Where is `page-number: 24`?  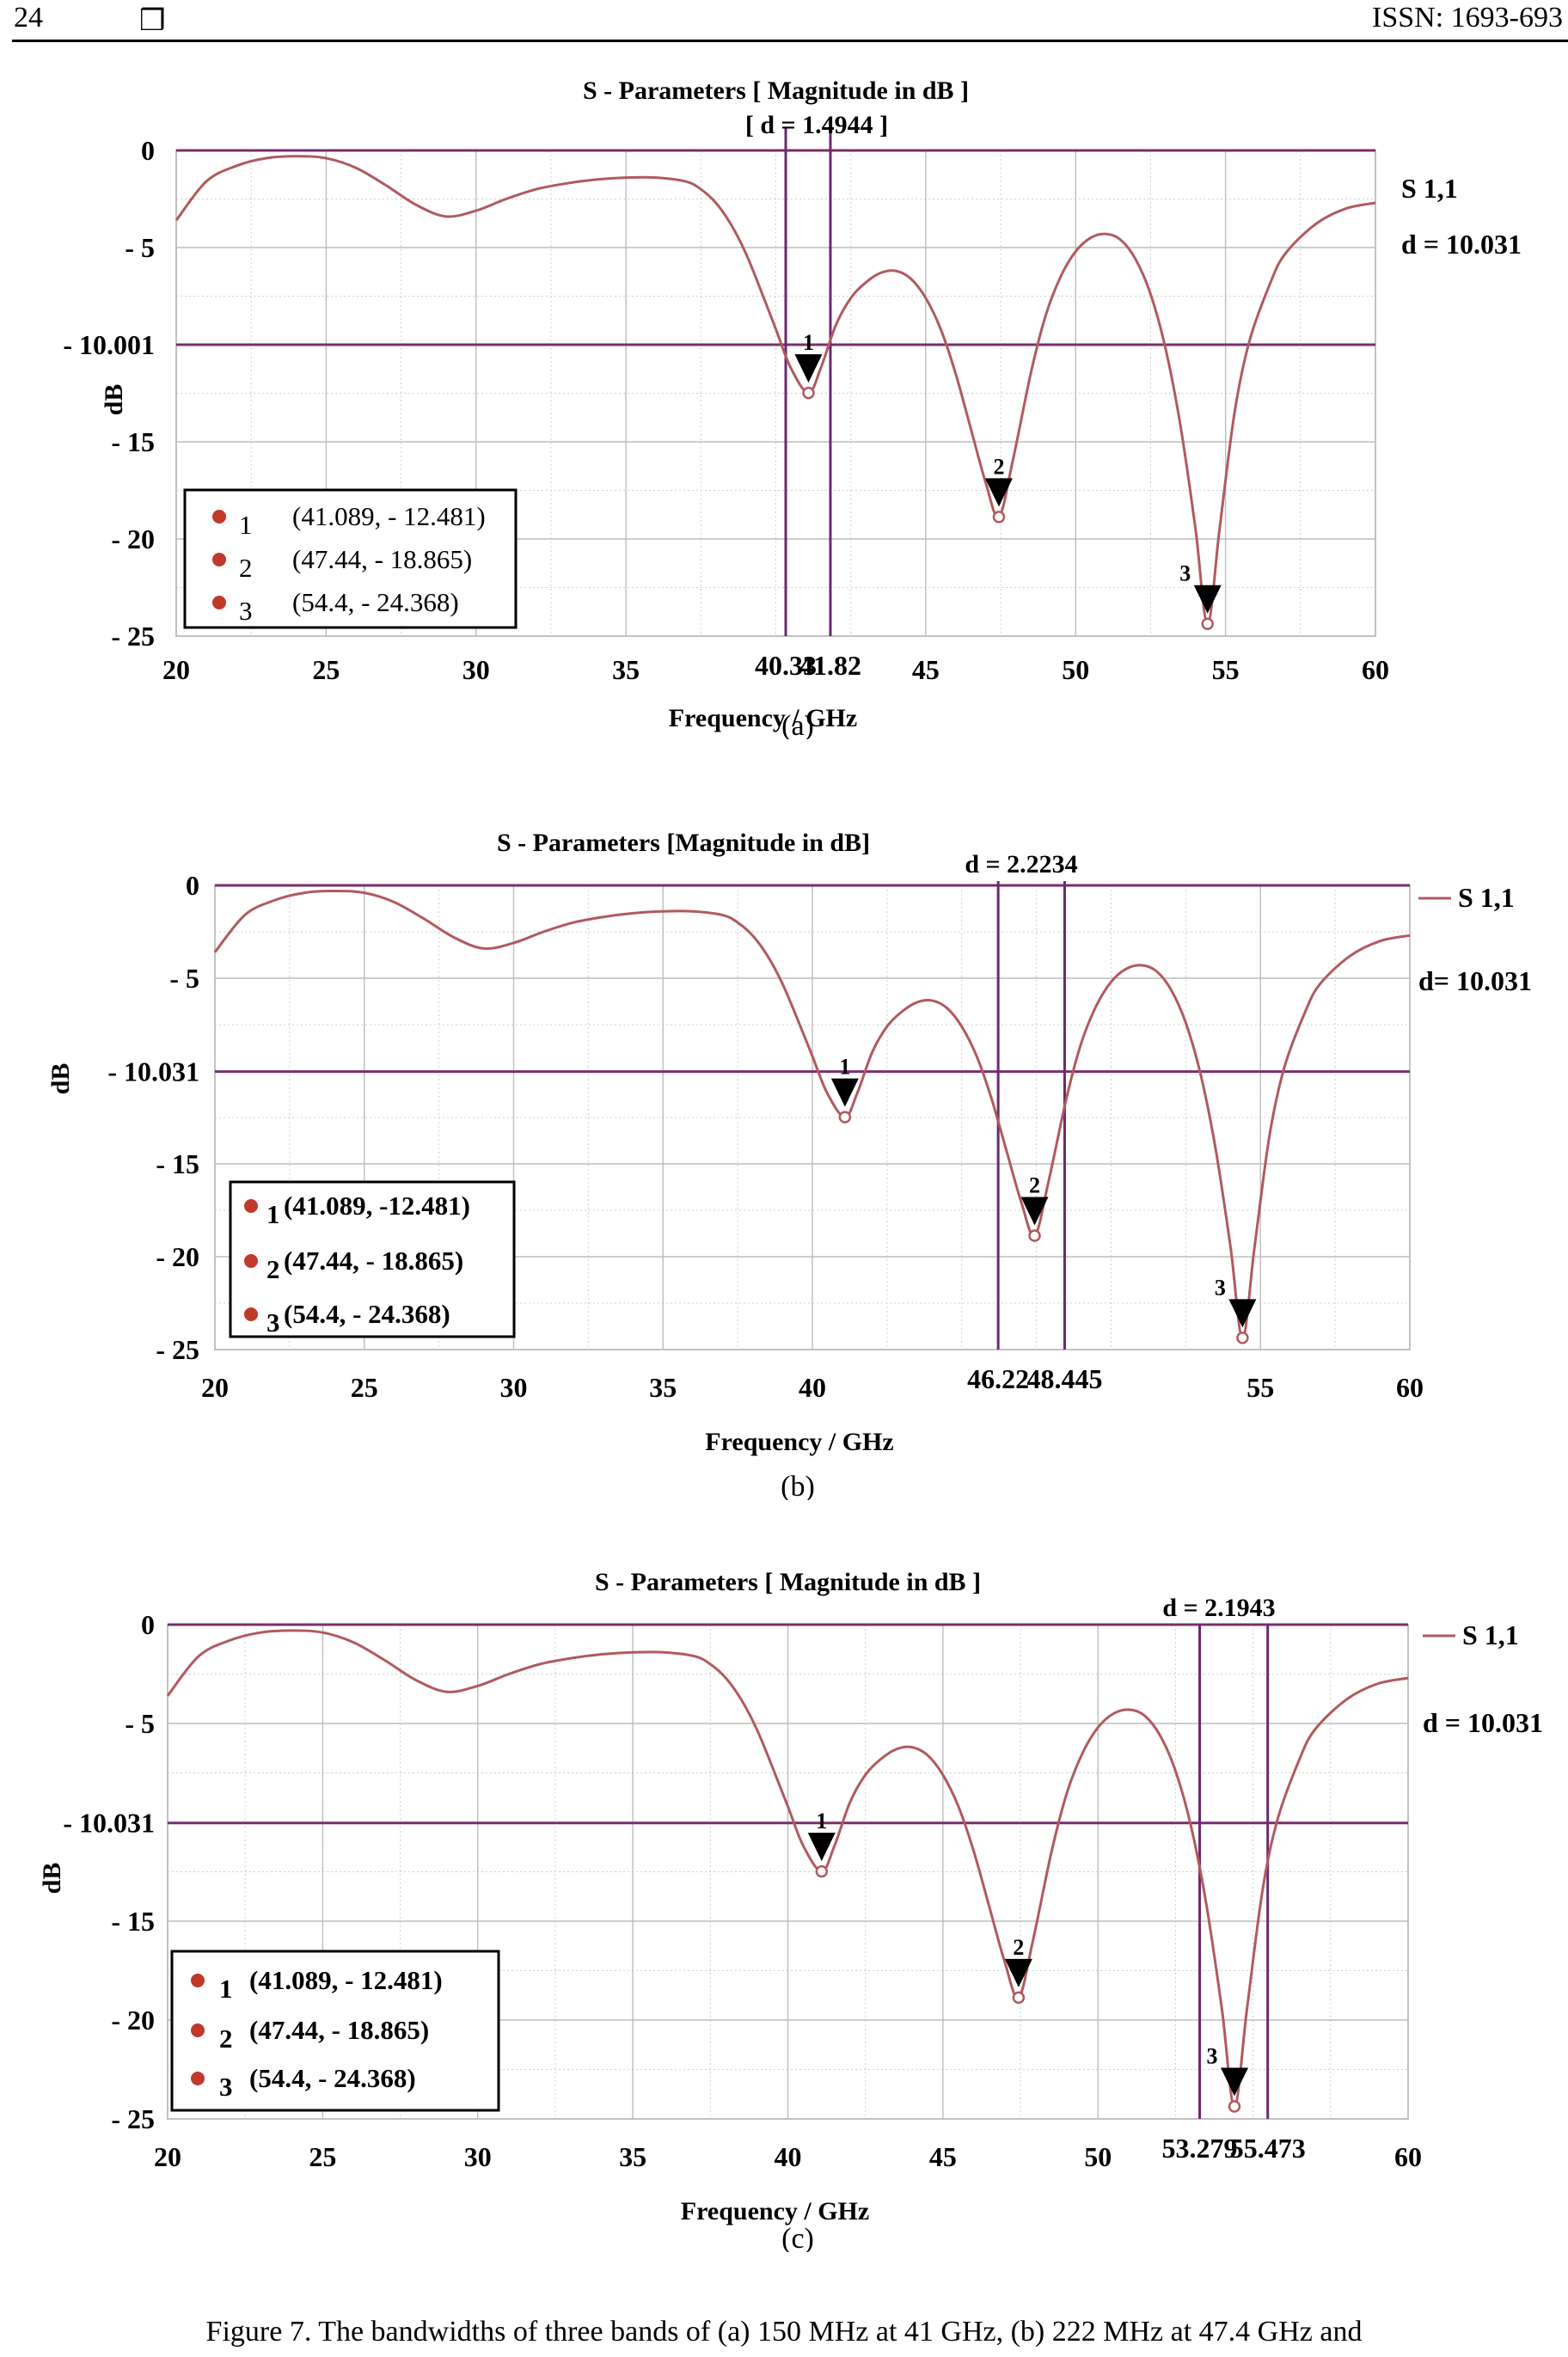
page-number: 24 is located at coordinates (28, 18).